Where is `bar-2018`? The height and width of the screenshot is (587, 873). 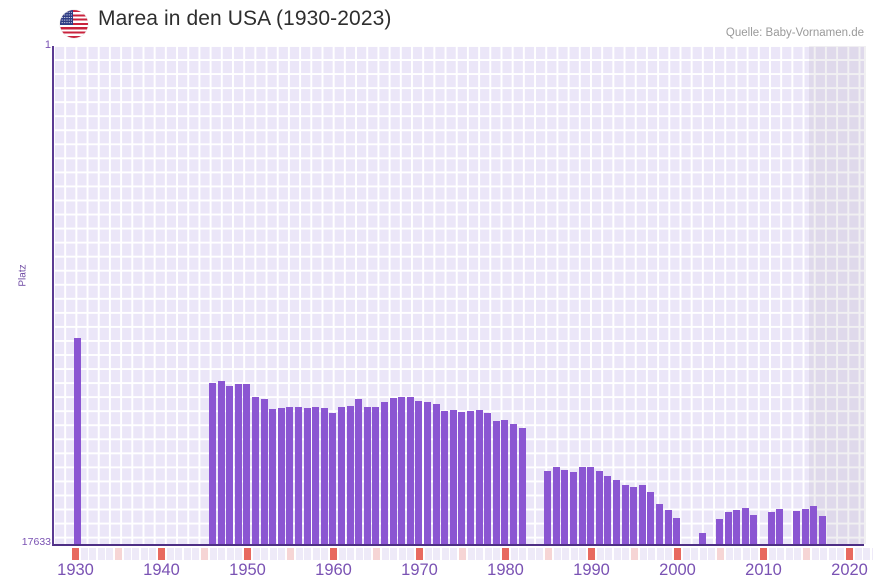
bar-2018 is located at coordinates (805, 526).